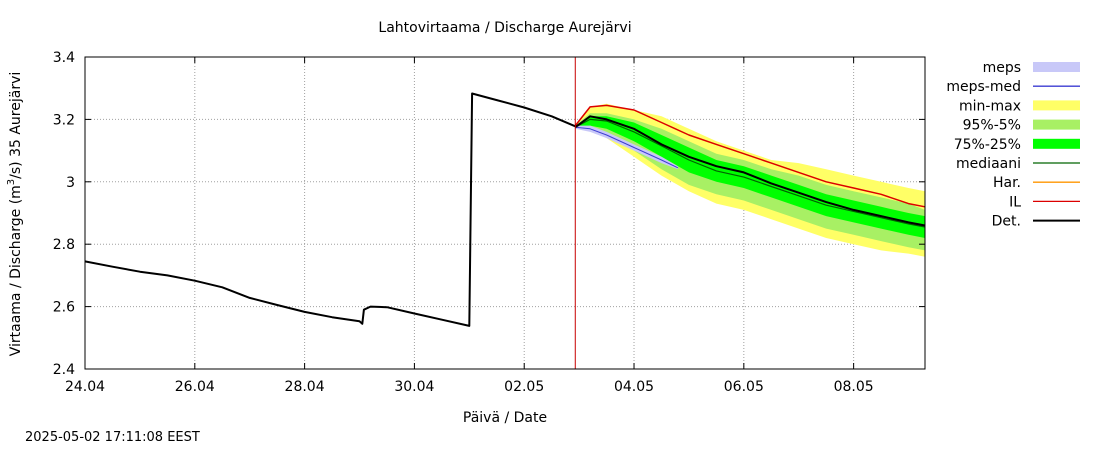 The height and width of the screenshot is (450, 1100). I want to click on legend-label-il: IL, so click(1015, 202).